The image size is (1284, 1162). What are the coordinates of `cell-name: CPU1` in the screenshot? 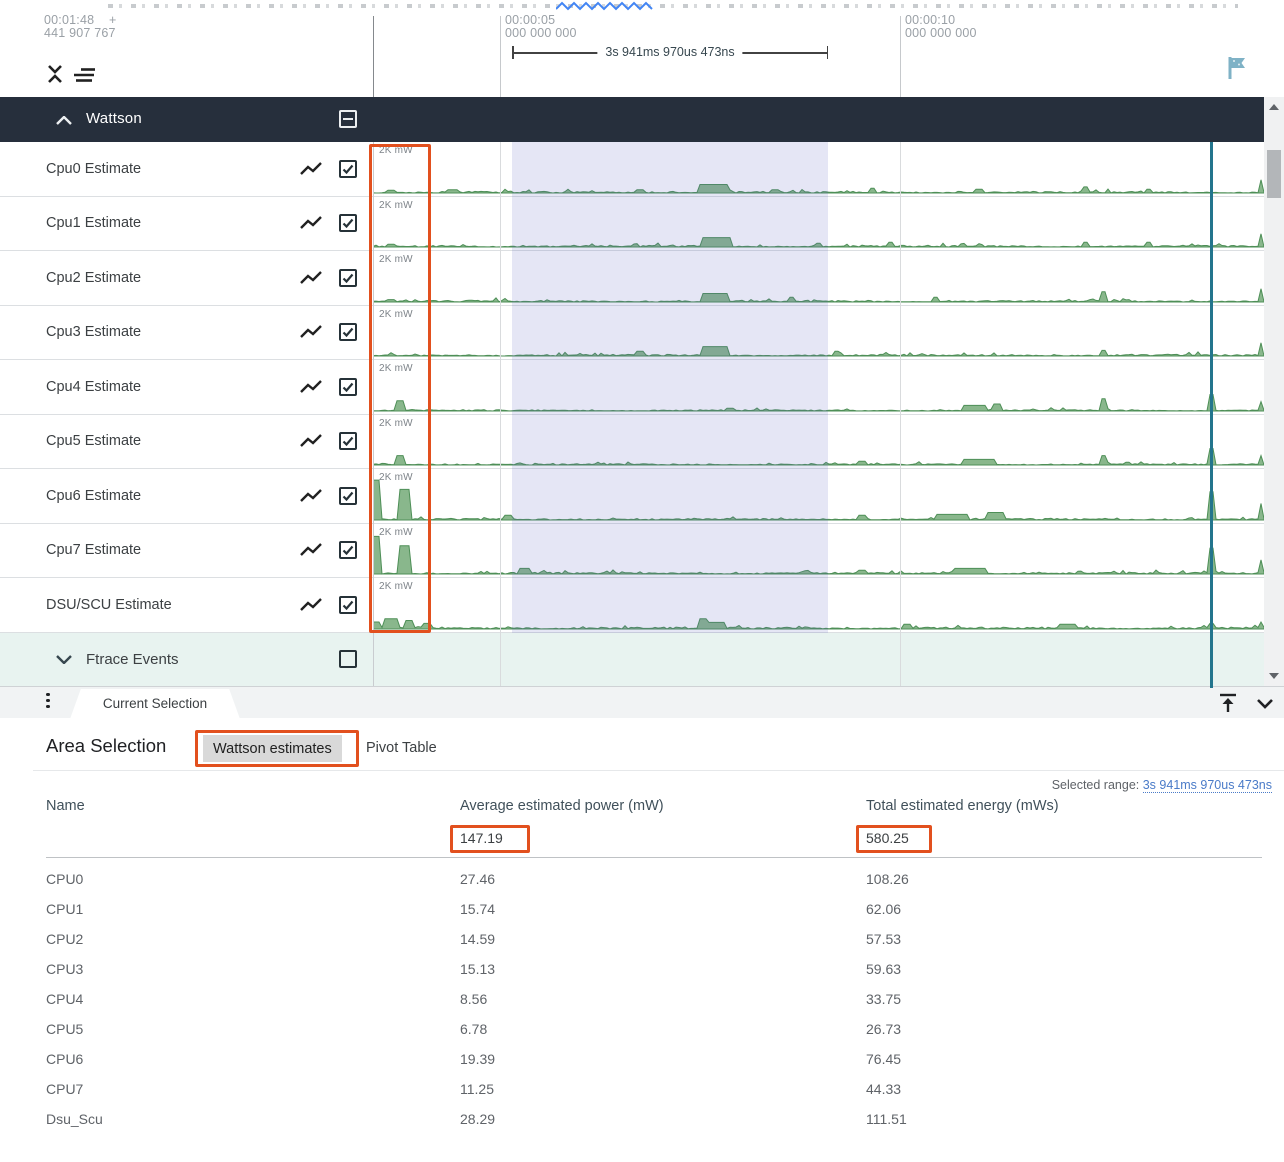 It's located at (65, 909).